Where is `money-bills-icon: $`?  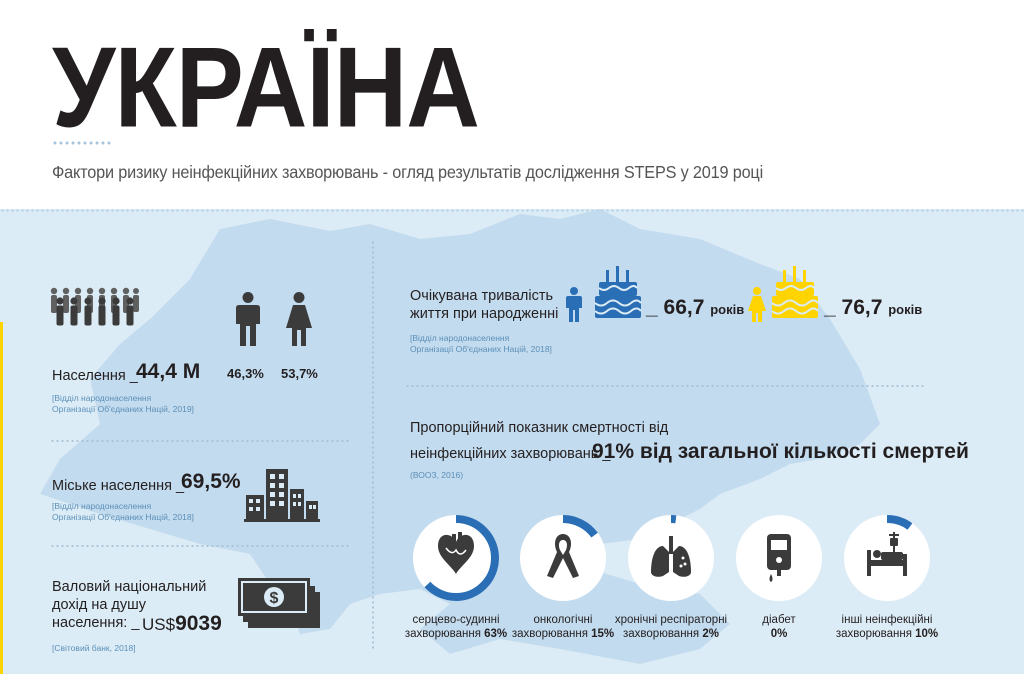 money-bills-icon: $ is located at coordinates (279, 603).